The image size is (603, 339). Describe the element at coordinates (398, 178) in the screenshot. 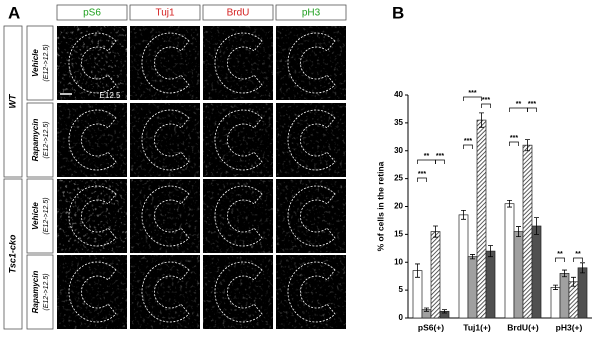

I see `y-tick-label: 25` at that location.